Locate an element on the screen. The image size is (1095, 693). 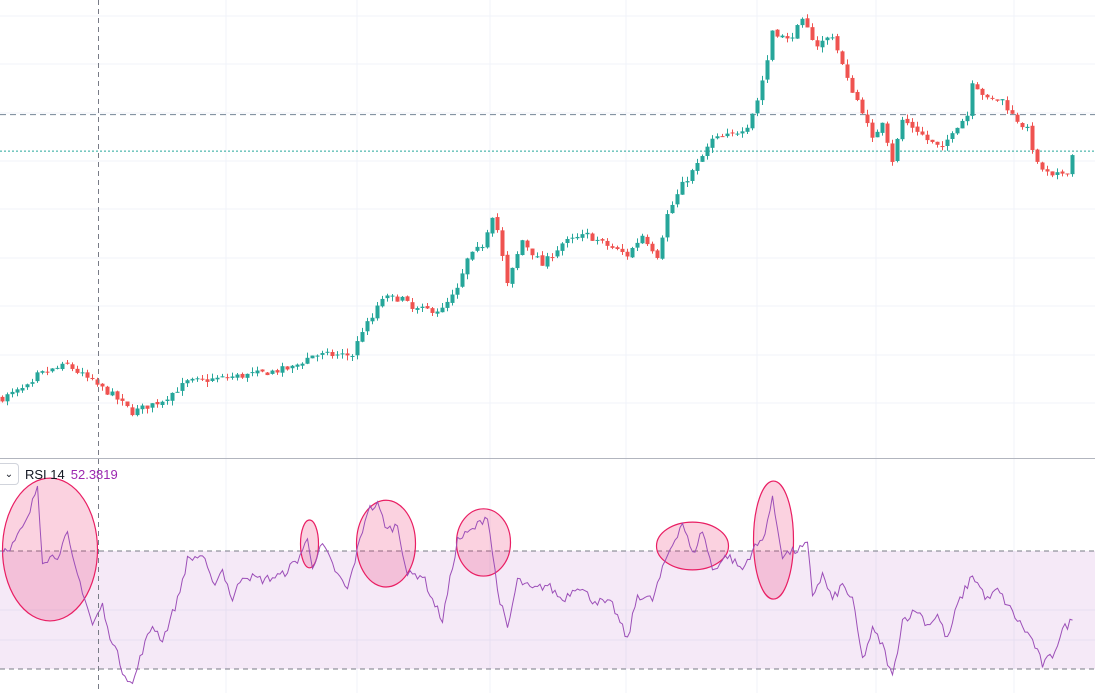
collapse-chevron-down-icon: ⌄ is located at coordinates (9, 474).